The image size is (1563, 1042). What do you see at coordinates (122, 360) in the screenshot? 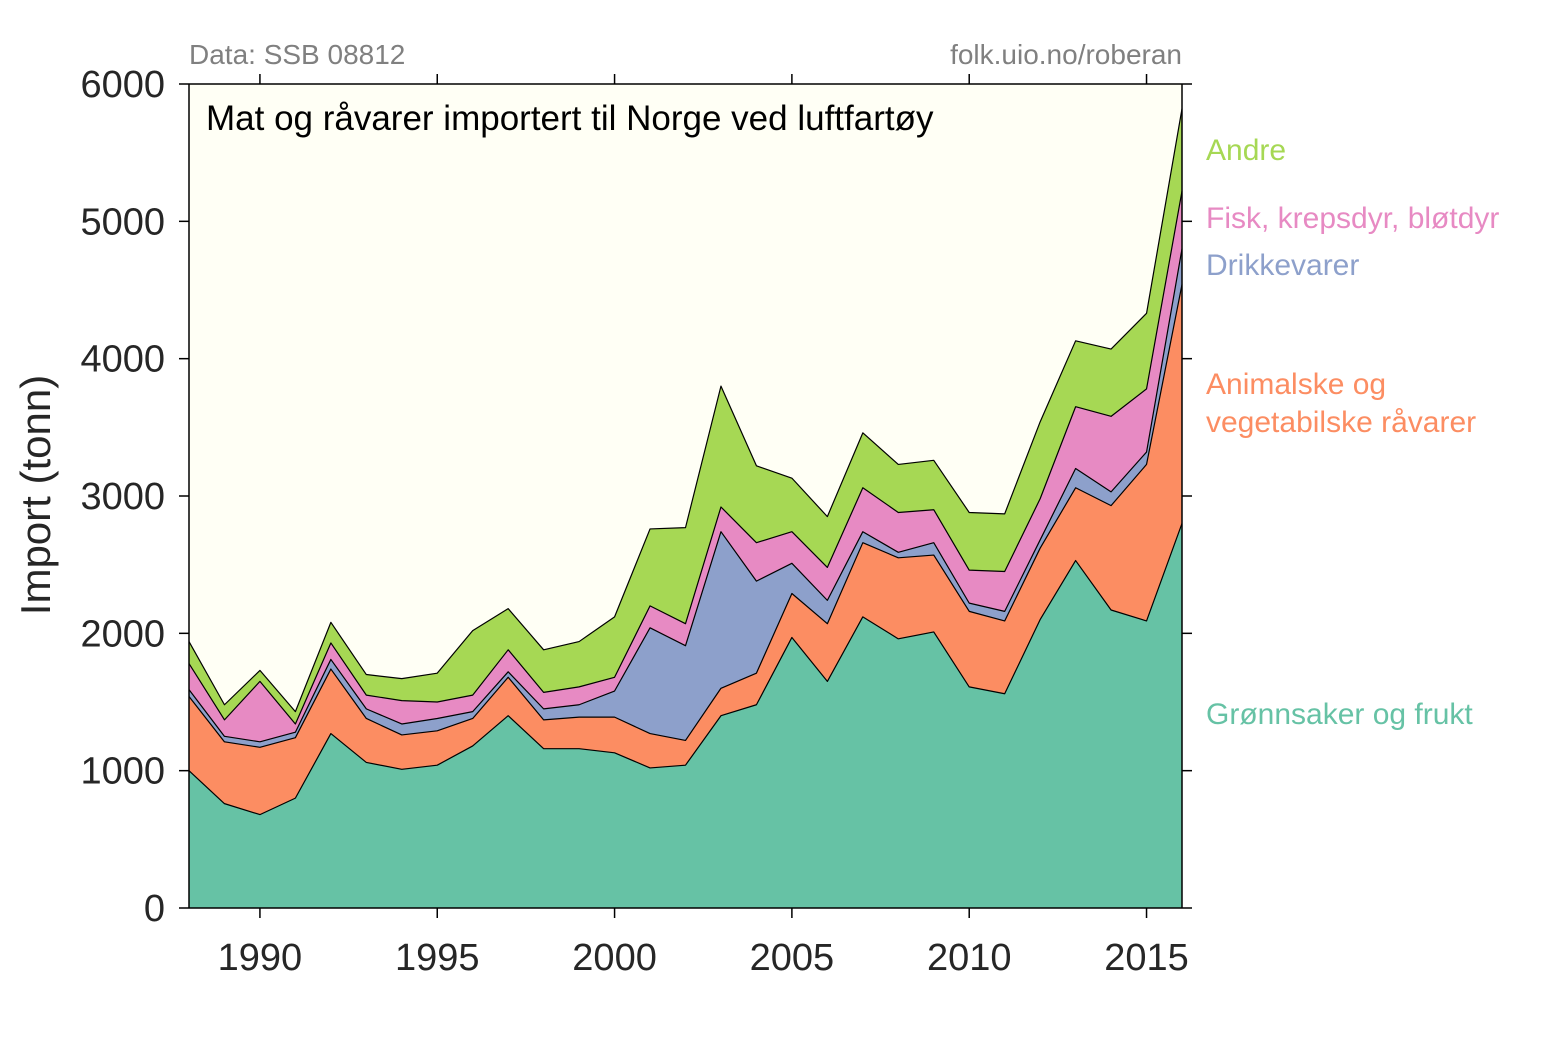
I see `y-tick-label: 4000` at bounding box center [122, 360].